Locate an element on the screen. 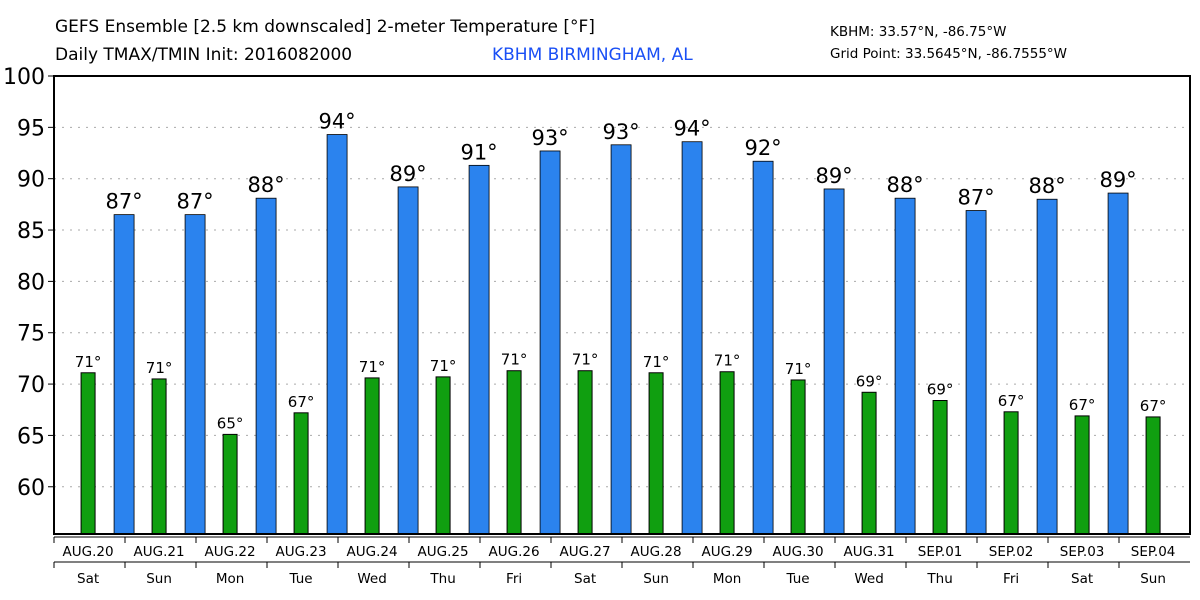  grid-point: Grid Point: 33.5645°N, -86.7555°W is located at coordinates (949, 54).